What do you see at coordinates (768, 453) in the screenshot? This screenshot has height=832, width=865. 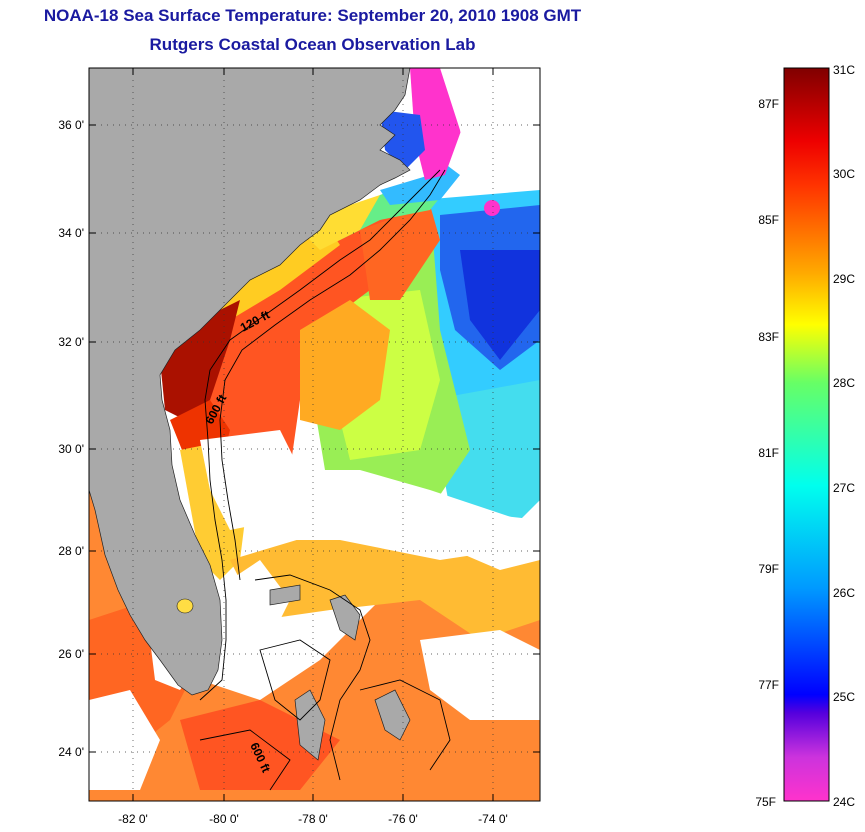 I see `colorbar-label-81f: 81F` at bounding box center [768, 453].